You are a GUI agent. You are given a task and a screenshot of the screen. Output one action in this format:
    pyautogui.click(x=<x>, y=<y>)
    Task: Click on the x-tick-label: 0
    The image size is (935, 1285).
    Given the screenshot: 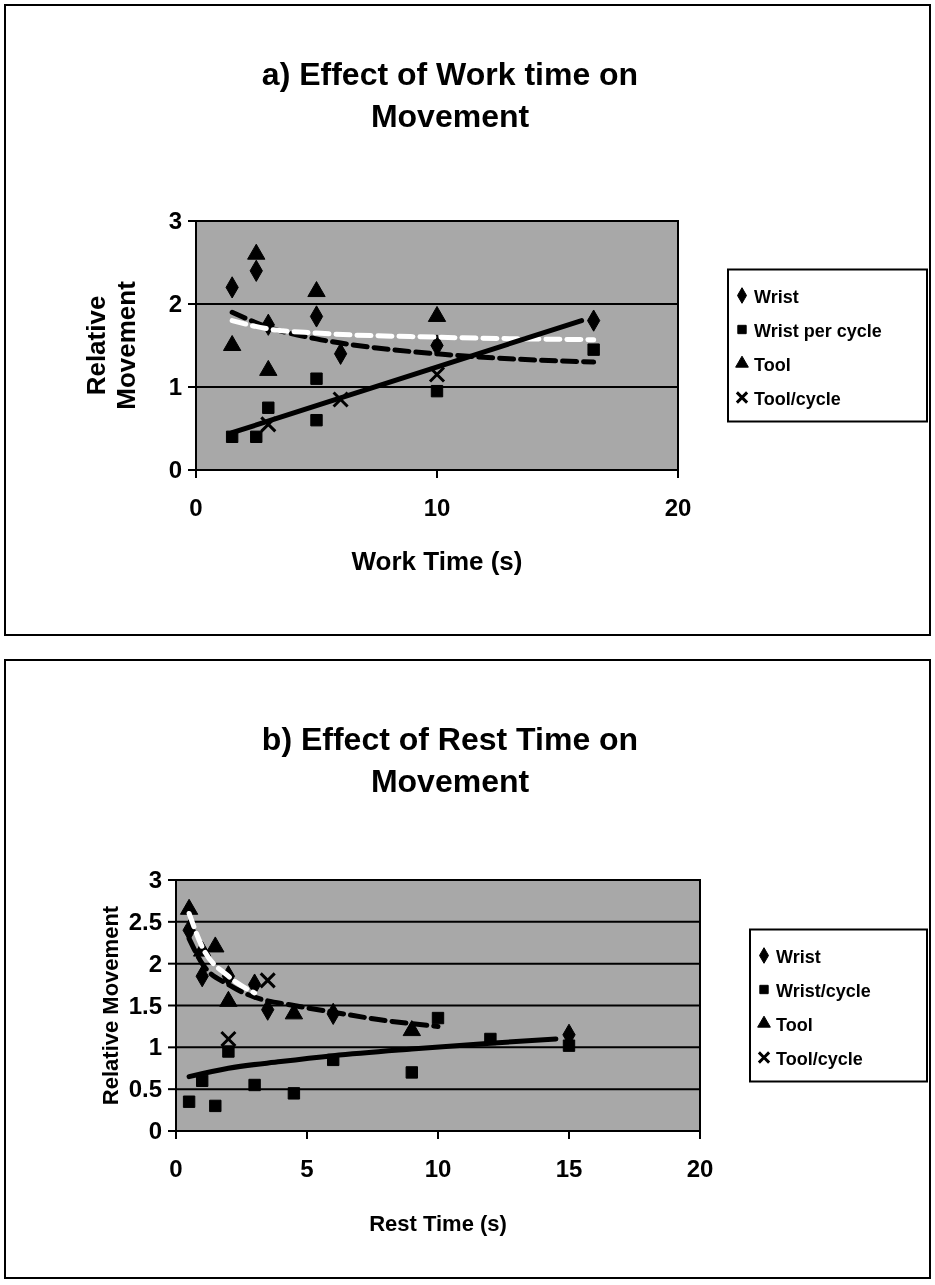 What is the action you would take?
    pyautogui.click(x=196, y=507)
    